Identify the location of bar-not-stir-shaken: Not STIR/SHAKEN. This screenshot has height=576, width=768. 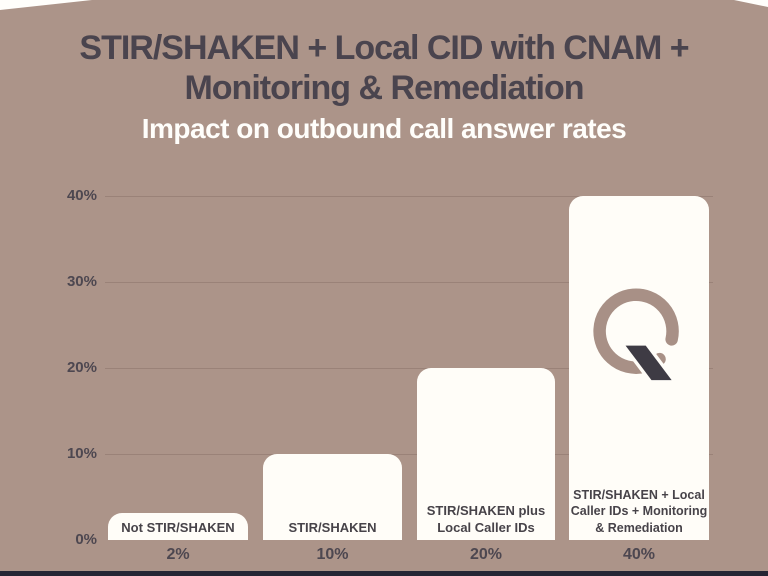
(178, 526).